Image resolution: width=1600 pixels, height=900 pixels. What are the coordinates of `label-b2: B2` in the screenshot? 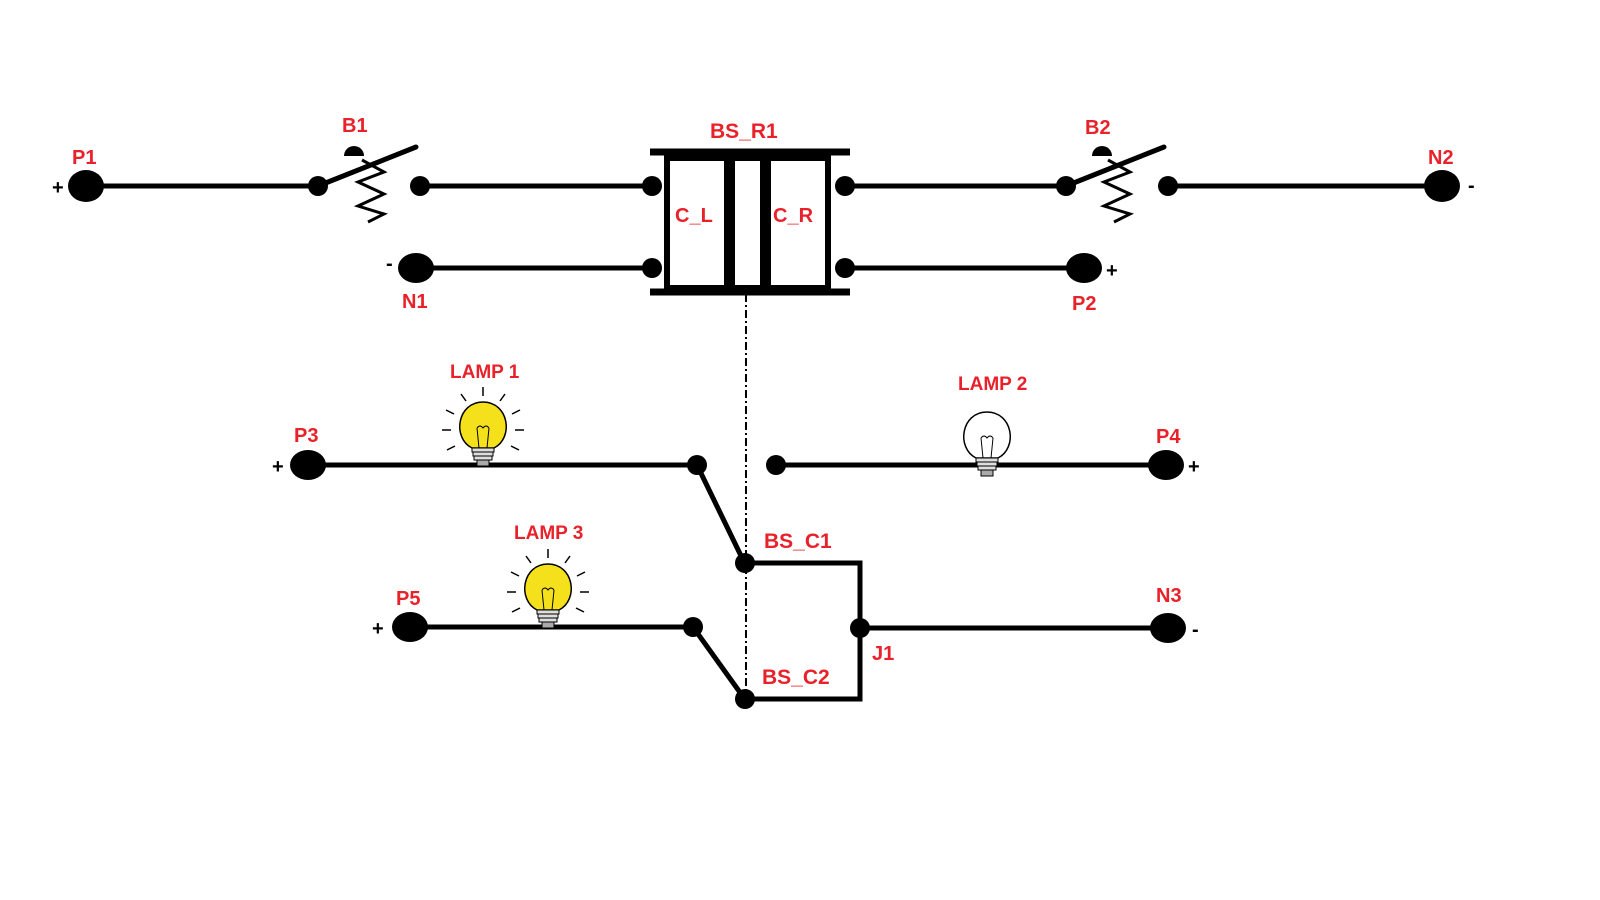 It's located at (1098, 128).